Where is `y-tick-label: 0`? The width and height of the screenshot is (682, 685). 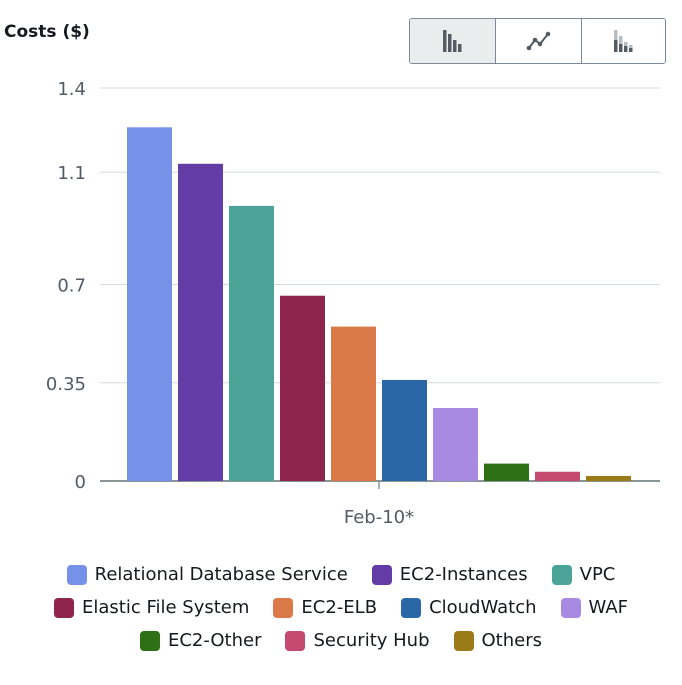 y-tick-label: 0 is located at coordinates (80, 482).